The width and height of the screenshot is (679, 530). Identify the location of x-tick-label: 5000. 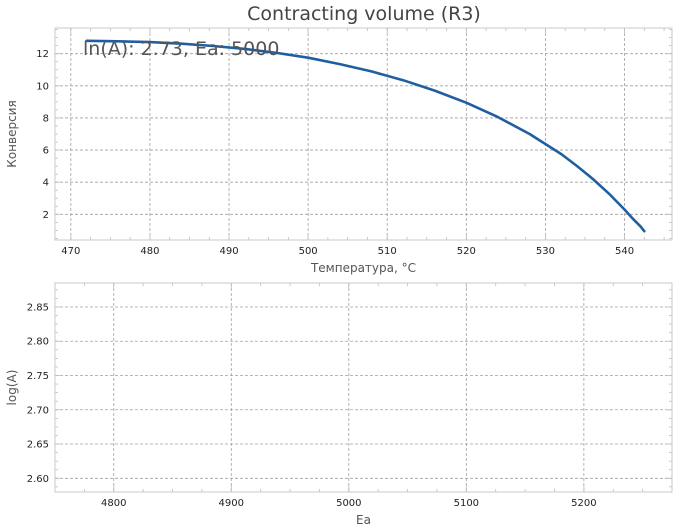
(348, 503).